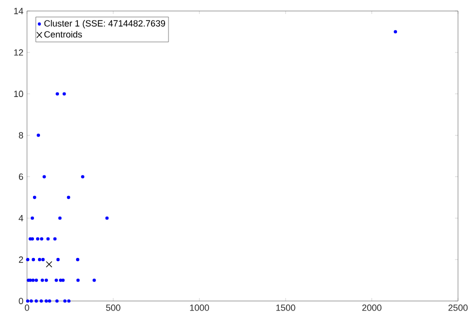 The image size is (476, 321). I want to click on x-tick-label: 1500, so click(286, 307).